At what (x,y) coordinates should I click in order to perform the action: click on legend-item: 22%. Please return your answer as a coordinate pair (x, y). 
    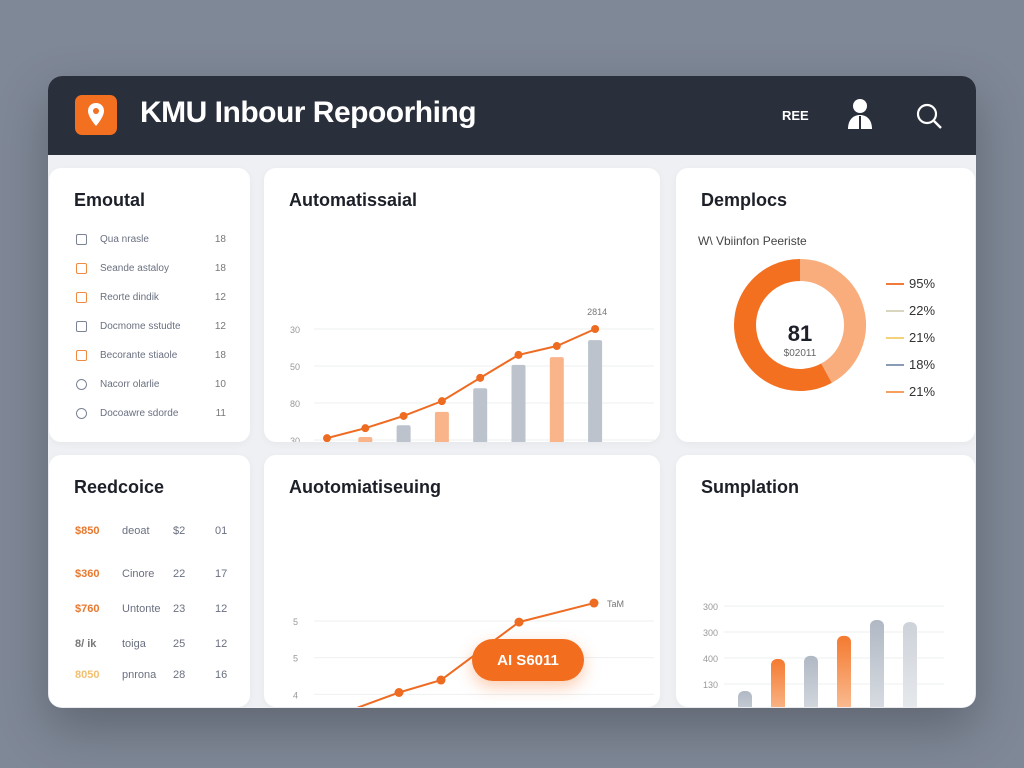
    Looking at the image, I should click on (926, 311).